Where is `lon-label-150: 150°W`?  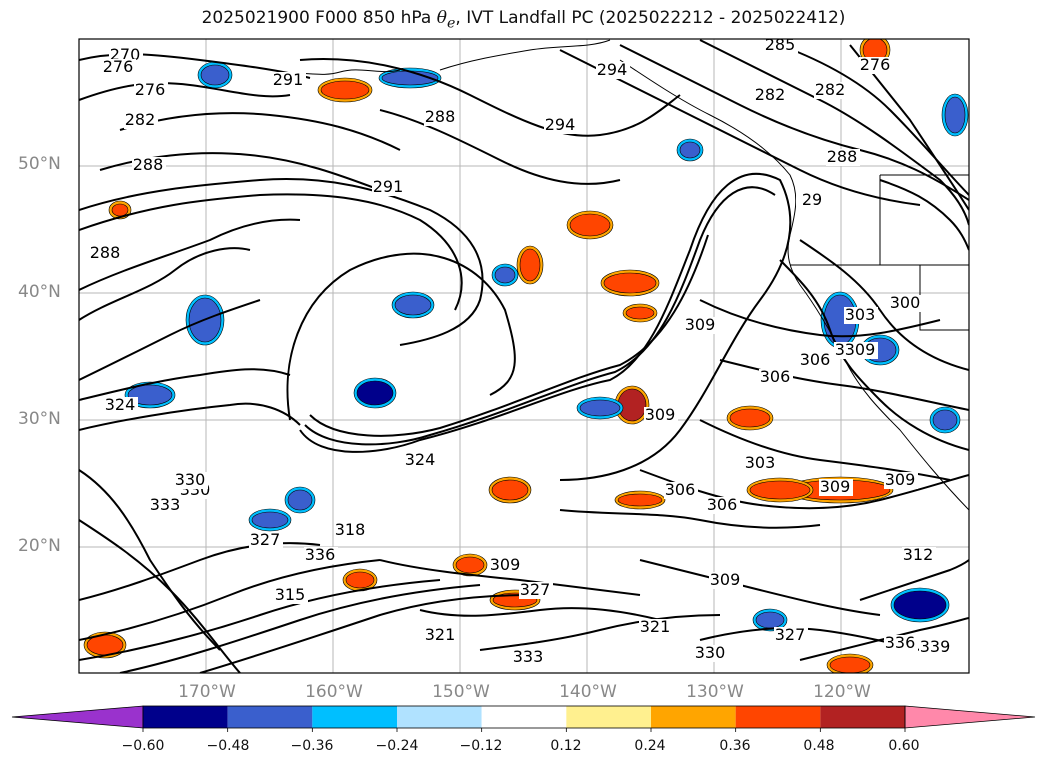 lon-label-150: 150°W is located at coordinates (461, 692).